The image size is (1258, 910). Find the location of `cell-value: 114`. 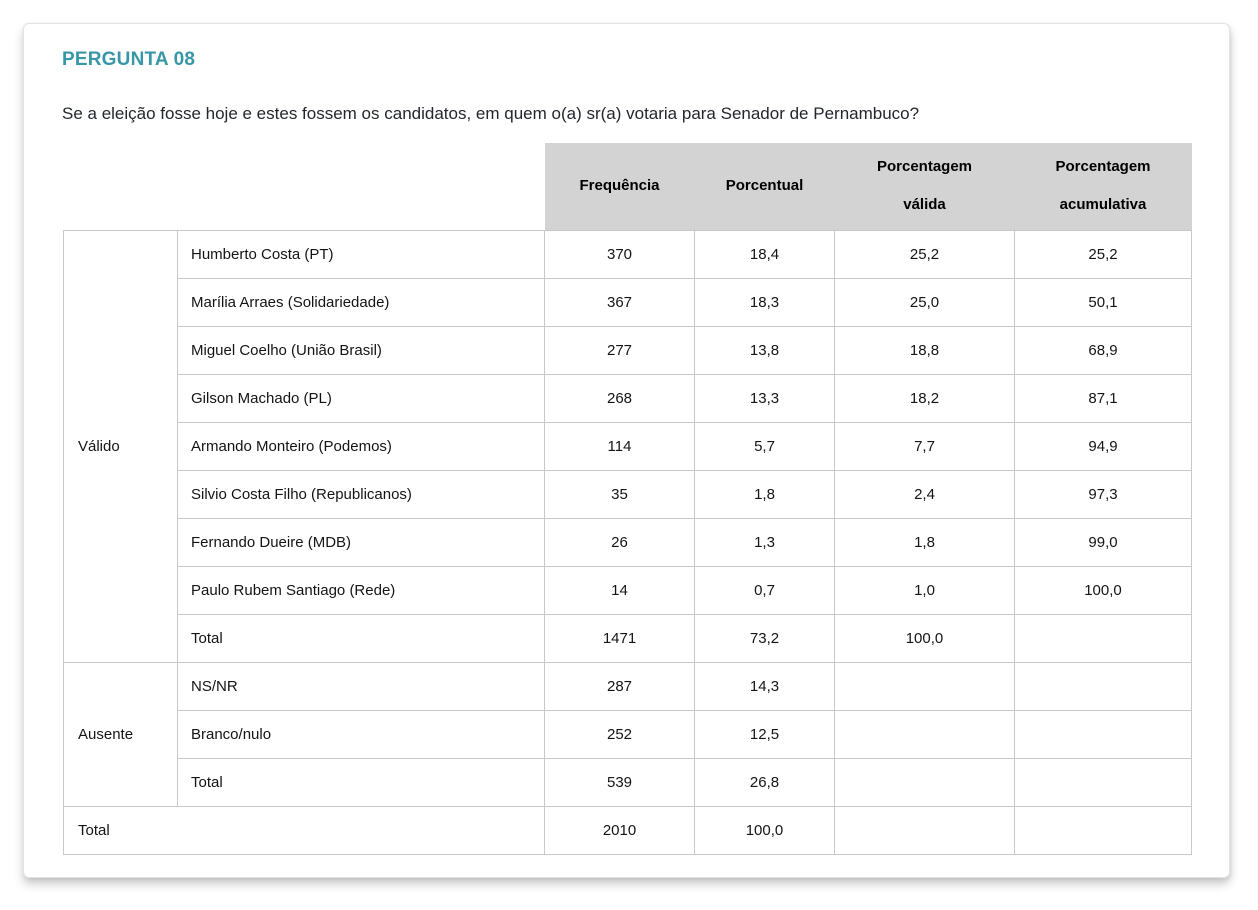

cell-value: 114 is located at coordinates (619, 446).